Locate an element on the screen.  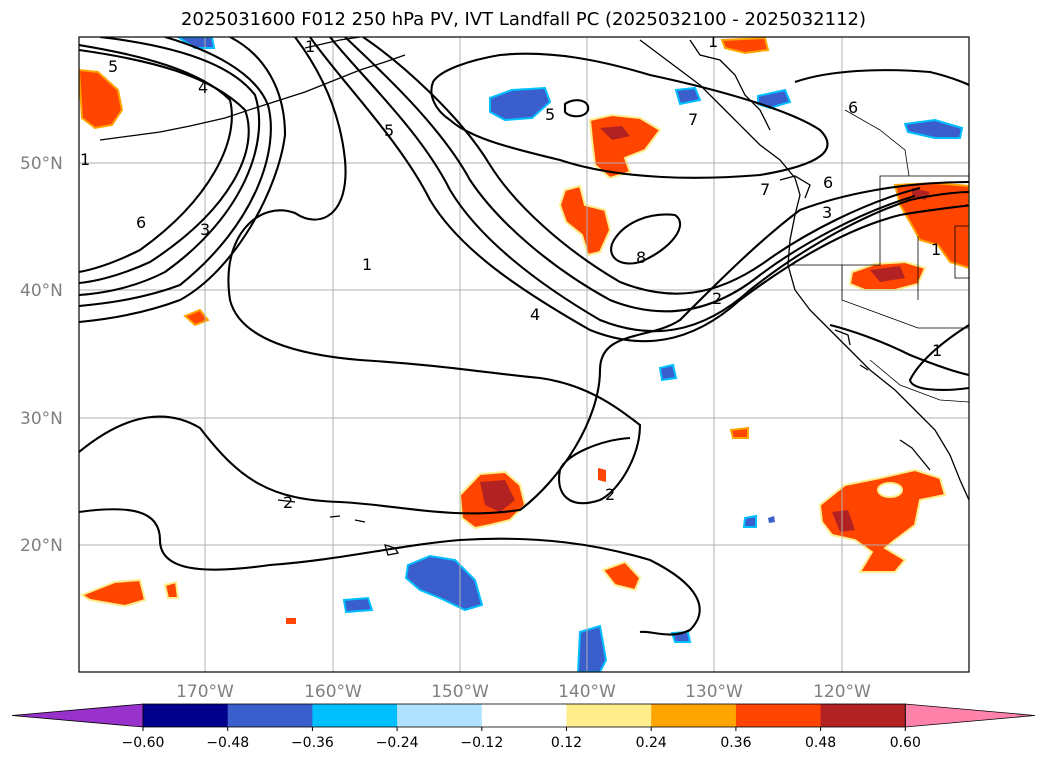
colorbar-tick-label: −0.48 is located at coordinates (227, 743).